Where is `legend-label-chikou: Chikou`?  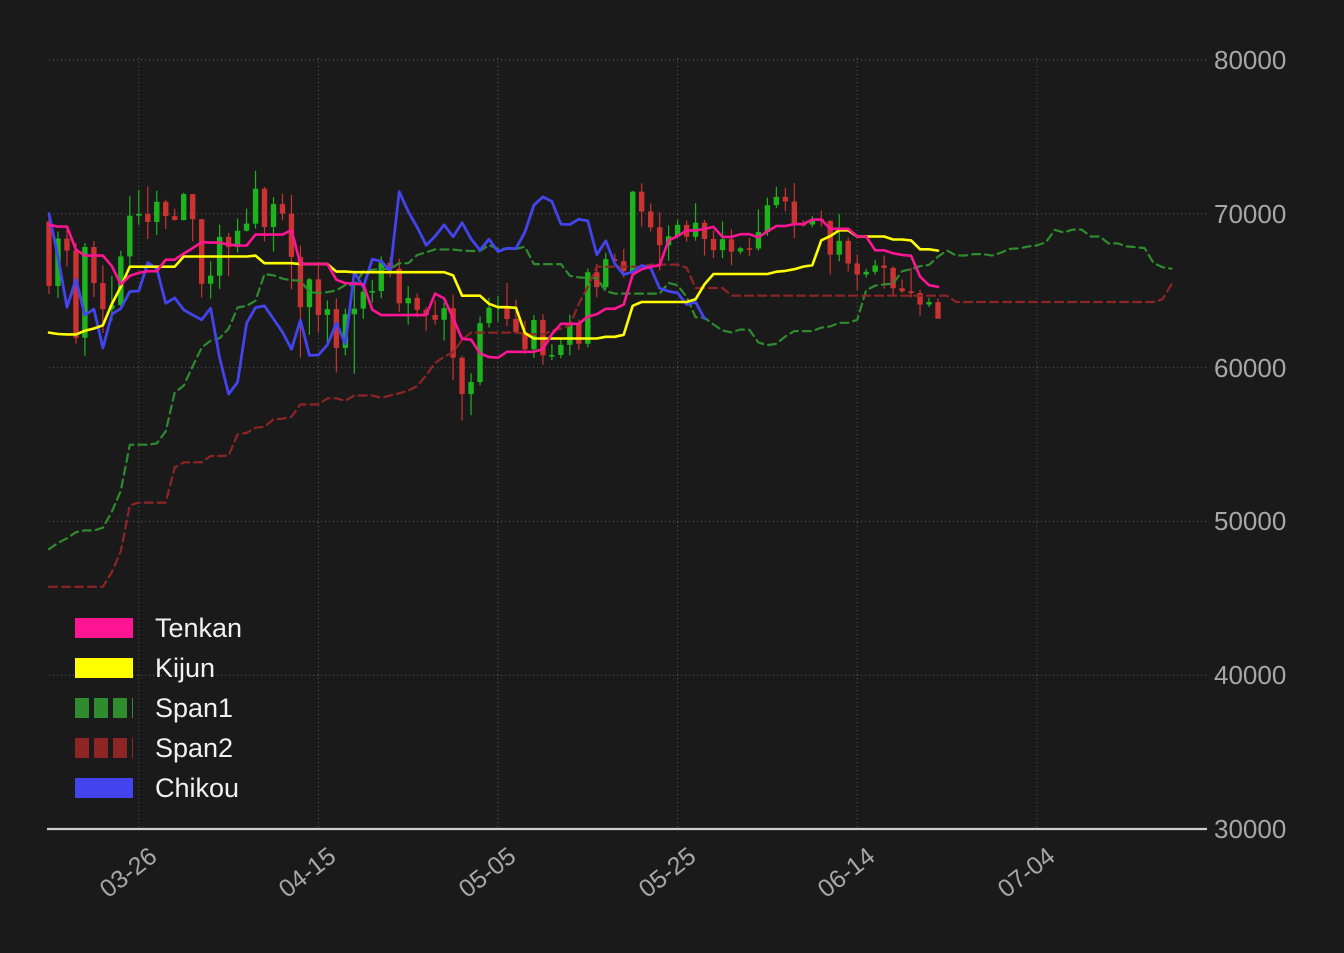
legend-label-chikou: Chikou is located at coordinates (197, 787).